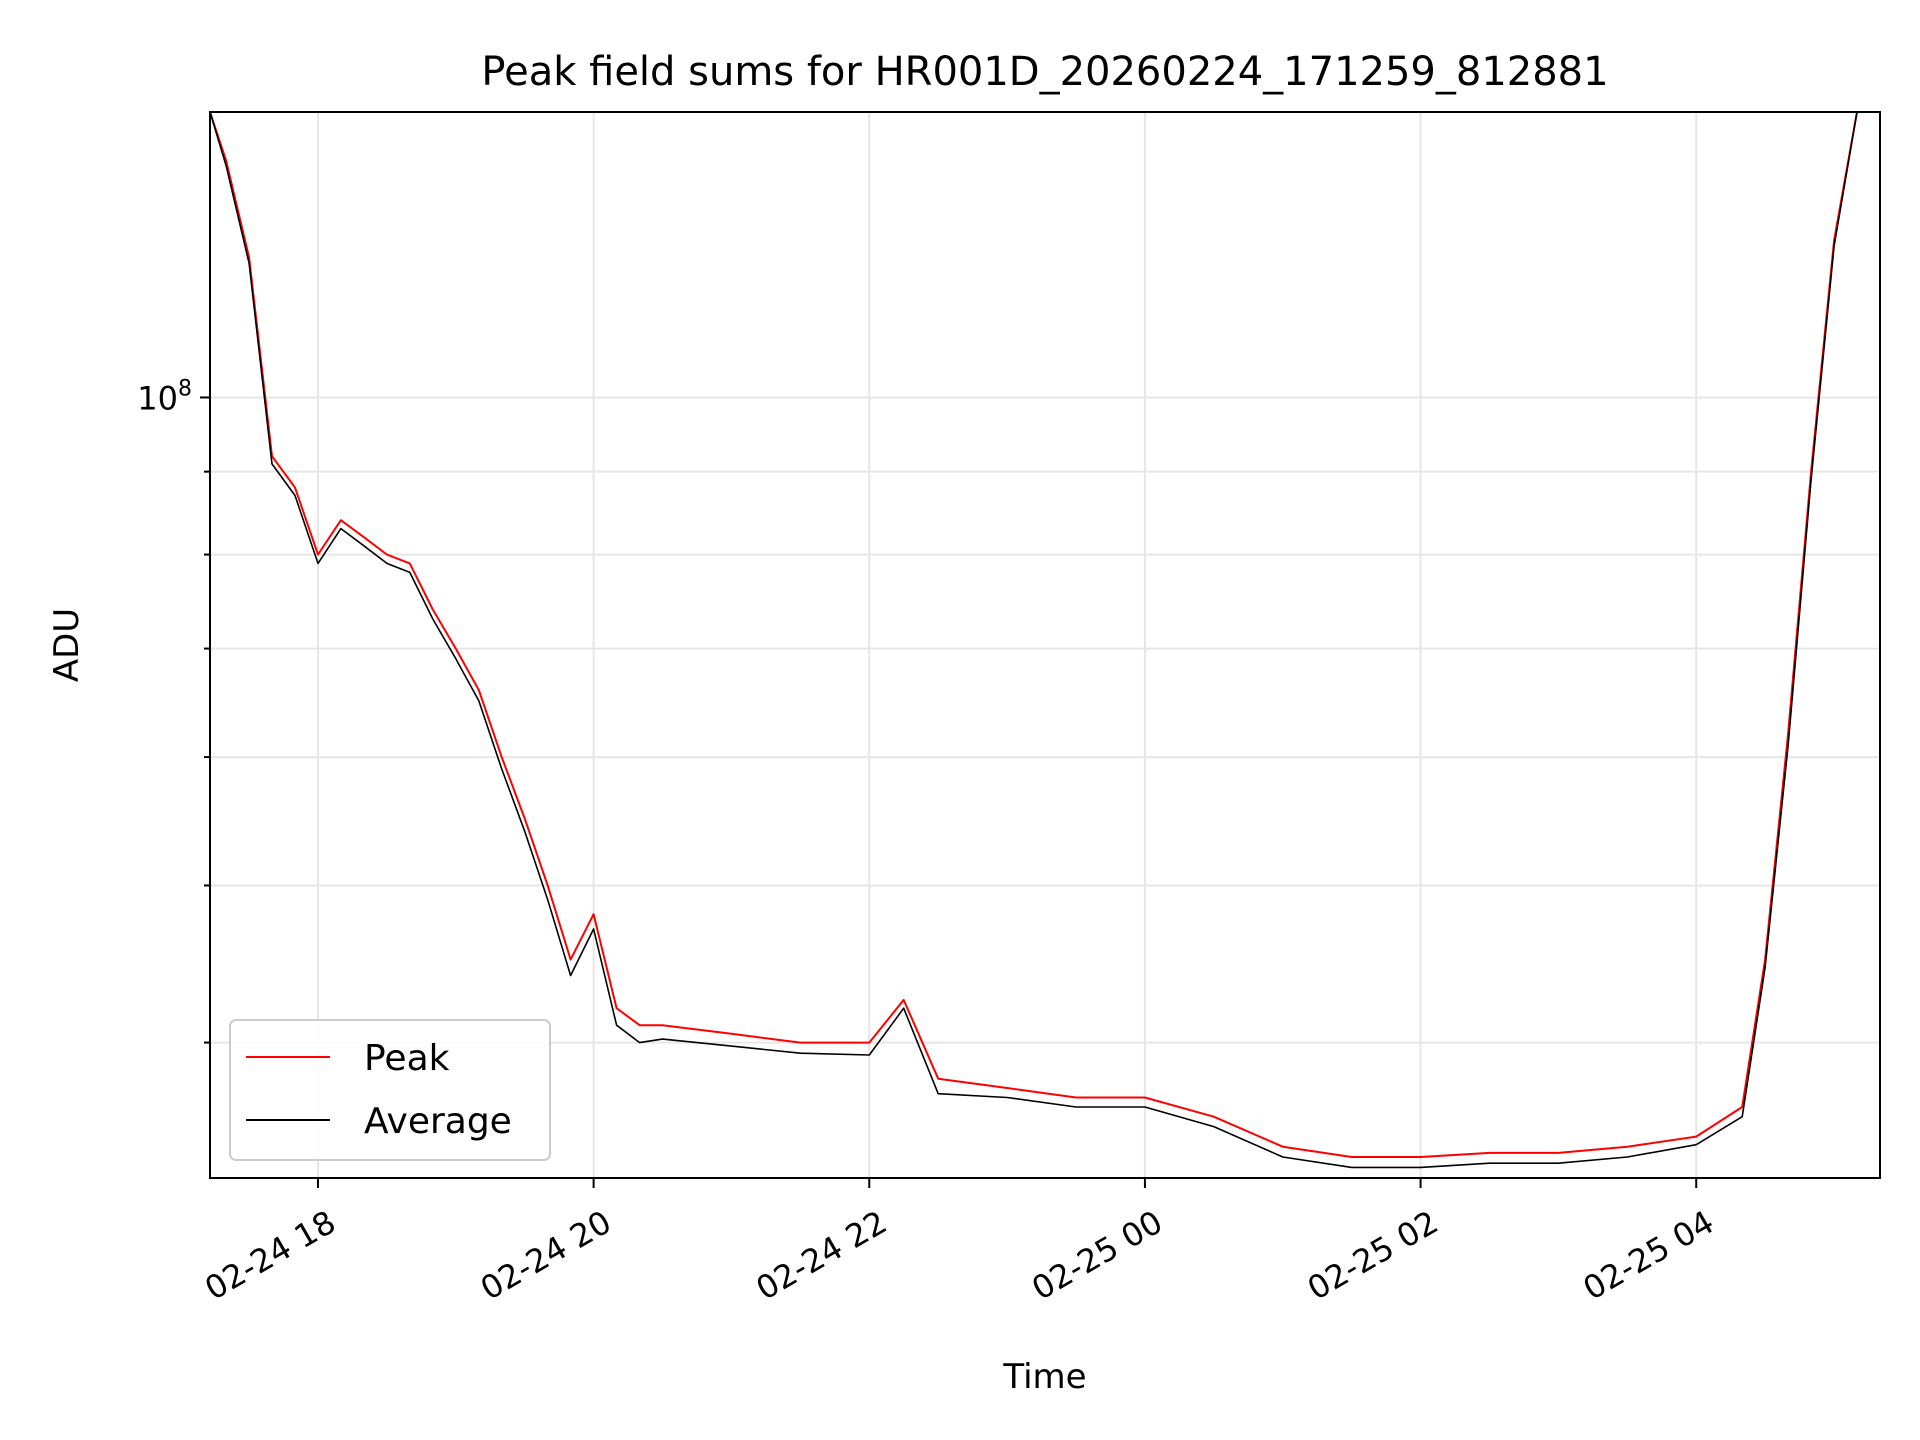 The width and height of the screenshot is (1920, 1440). Describe the element at coordinates (407, 1058) in the screenshot. I see `legend-peak-label: Peak` at that location.